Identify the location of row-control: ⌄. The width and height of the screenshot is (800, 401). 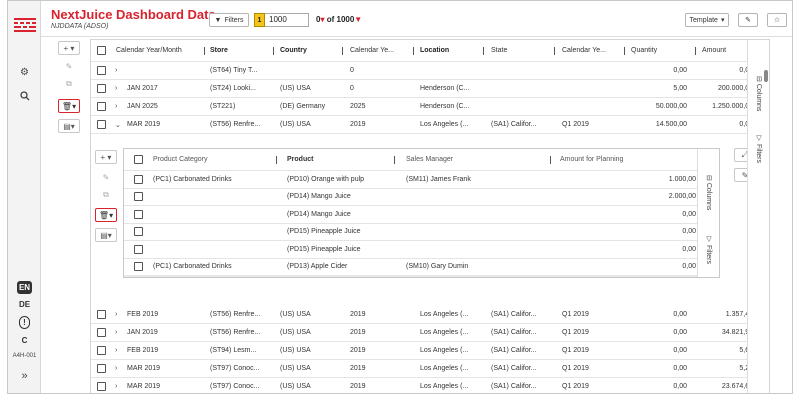
(118, 124).